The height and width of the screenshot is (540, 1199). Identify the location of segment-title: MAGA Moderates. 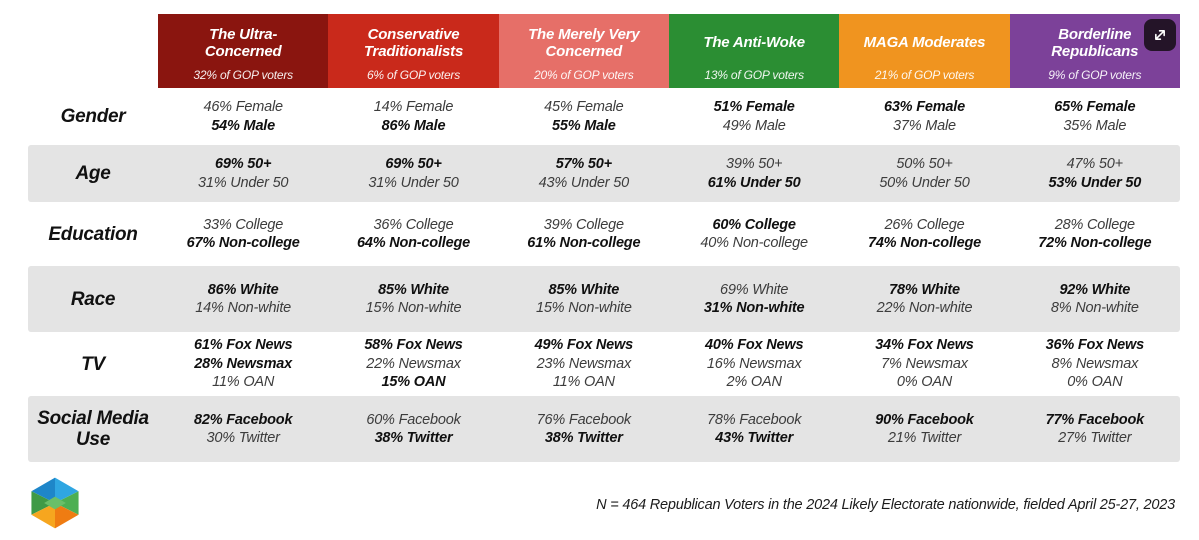
(924, 42).